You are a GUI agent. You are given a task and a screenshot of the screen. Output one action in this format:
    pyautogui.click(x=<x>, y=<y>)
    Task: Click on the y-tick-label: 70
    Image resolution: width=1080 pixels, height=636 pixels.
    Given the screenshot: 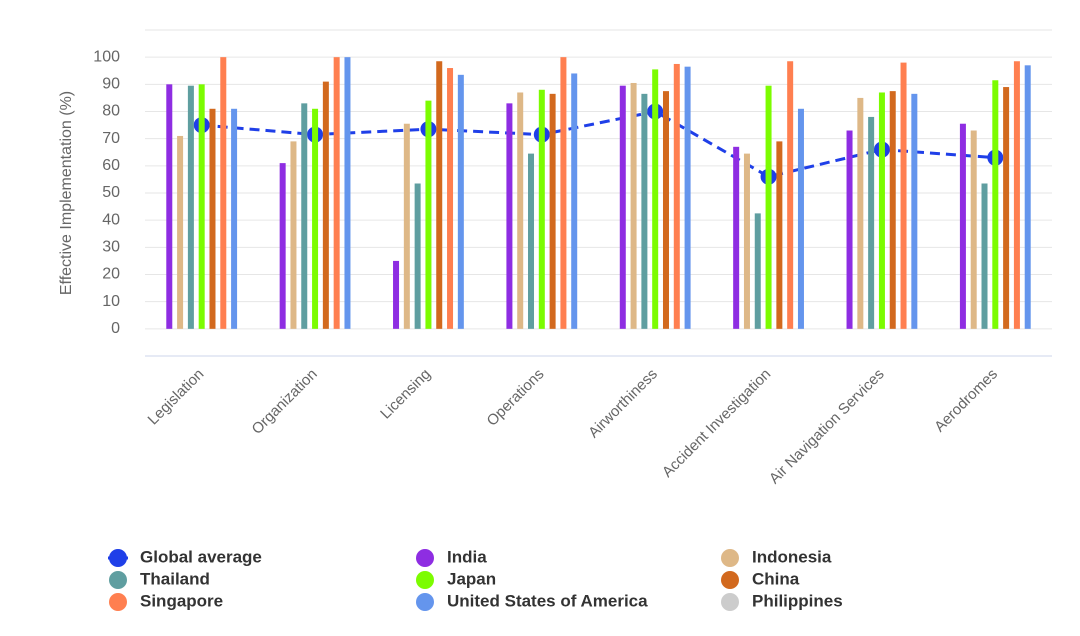 What is the action you would take?
    pyautogui.click(x=111, y=138)
    